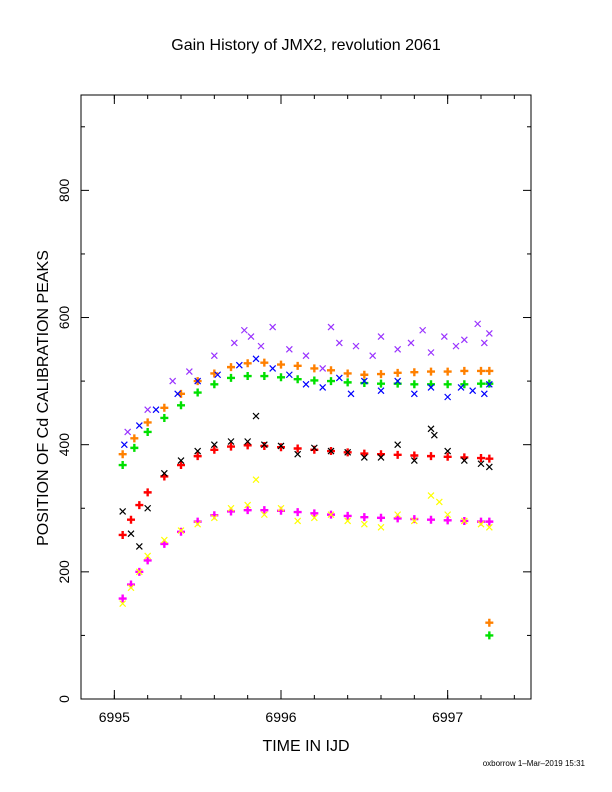  I want to click on x-tick-label: 6996, so click(280, 717).